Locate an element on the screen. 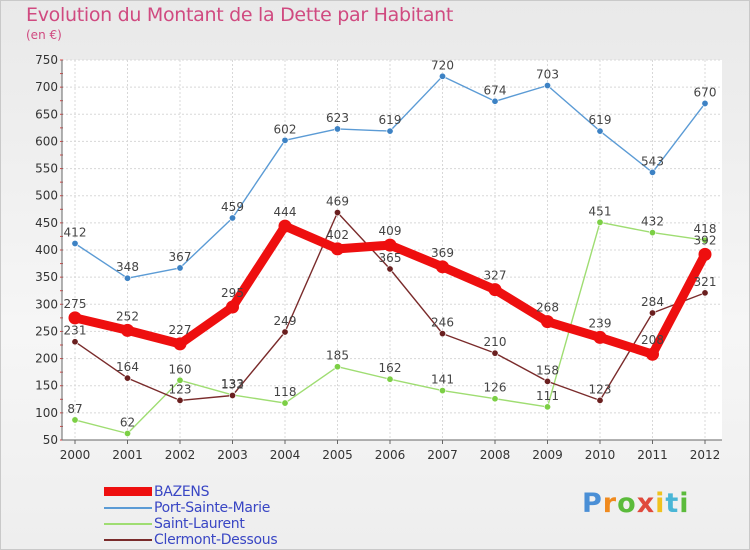  data-label-saint-laurent: 133 is located at coordinates (232, 384).